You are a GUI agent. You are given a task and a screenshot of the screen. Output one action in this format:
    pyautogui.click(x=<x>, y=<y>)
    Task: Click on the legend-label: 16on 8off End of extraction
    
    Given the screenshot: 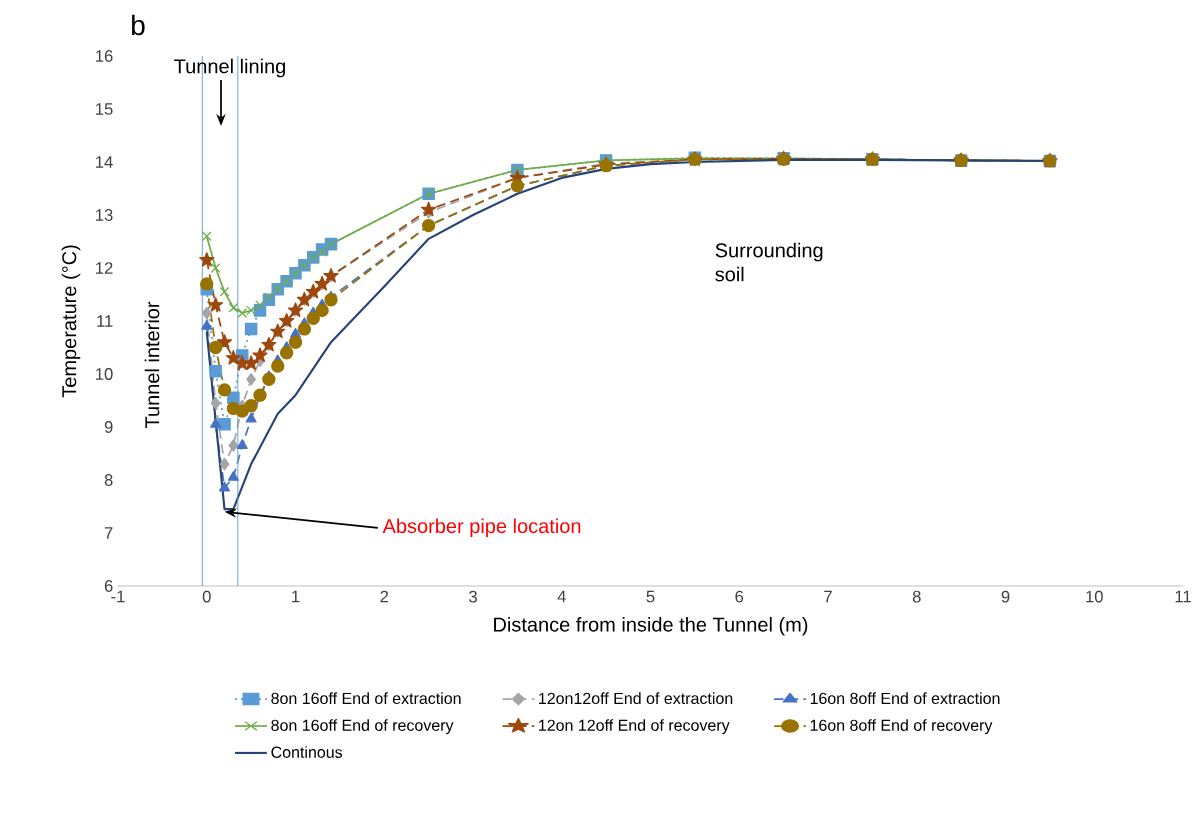 What is the action you would take?
    pyautogui.click(x=905, y=698)
    